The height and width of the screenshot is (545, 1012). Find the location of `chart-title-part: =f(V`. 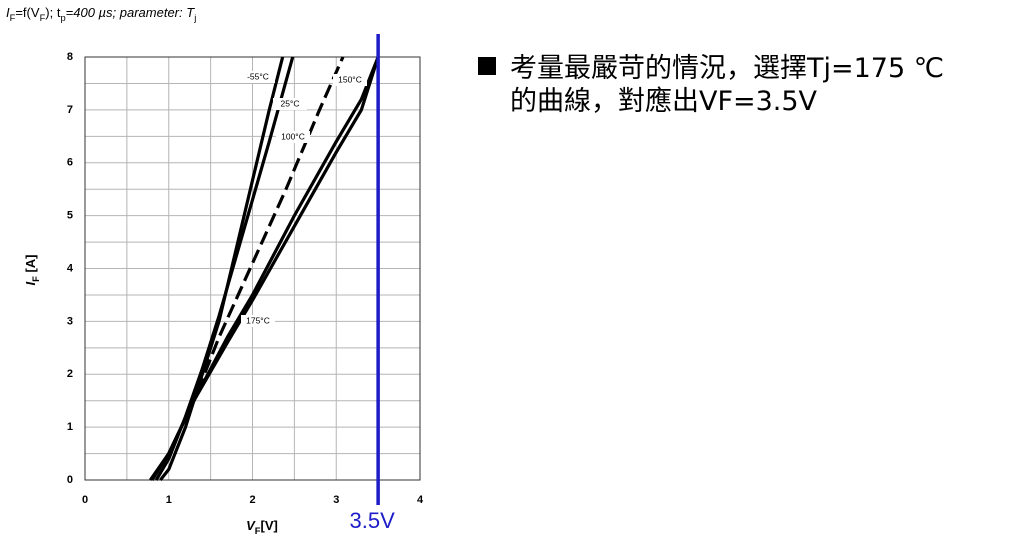

chart-title-part: =f(V is located at coordinates (27, 12).